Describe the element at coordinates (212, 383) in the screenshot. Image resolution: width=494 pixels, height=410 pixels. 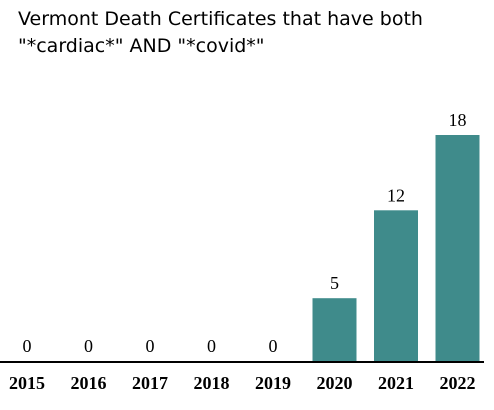
I see `x-tick-label-2018: 2018` at that location.